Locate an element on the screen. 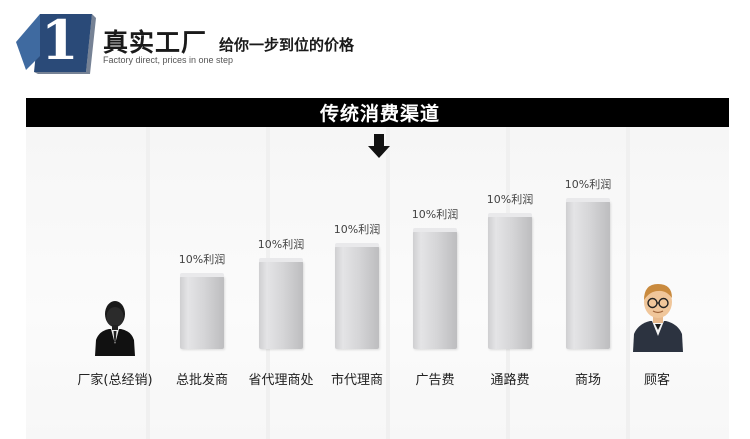 The image size is (750, 439). manufacturer-person-icon is located at coordinates (115, 328).